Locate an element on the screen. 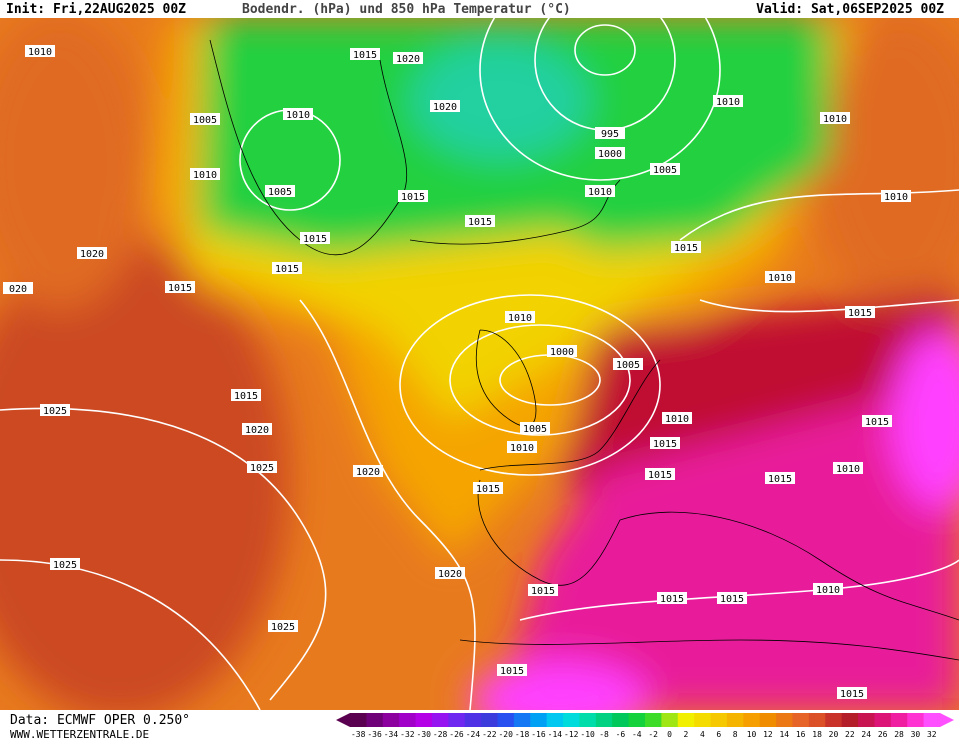  colorbar-label: 8 is located at coordinates (735, 734).